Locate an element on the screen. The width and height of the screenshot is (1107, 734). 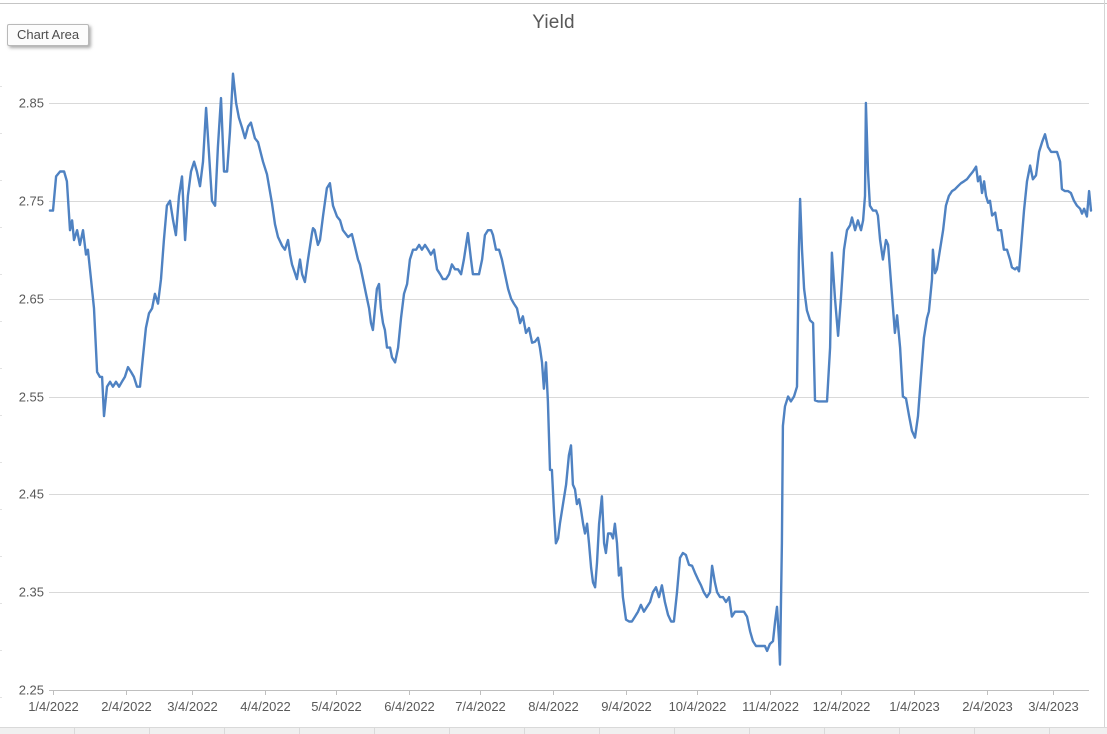
worksheet-row-marks is located at coordinates (1, 370).